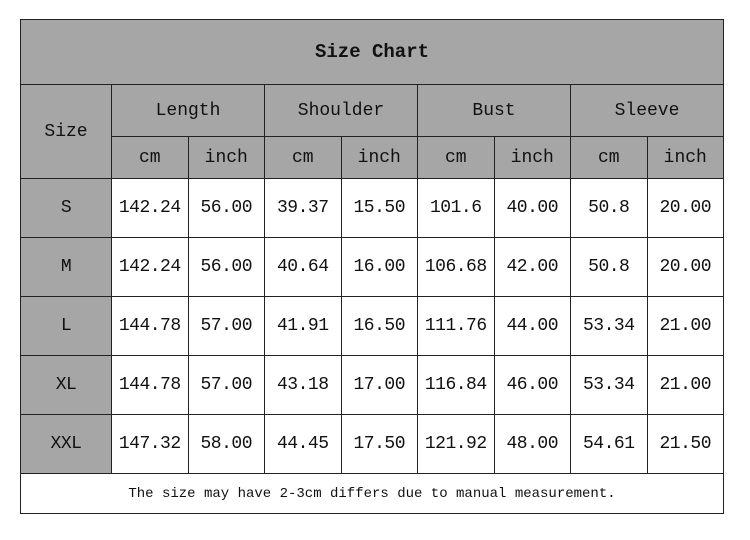  Describe the element at coordinates (532, 385) in the screenshot. I see `measurement-cell: 46.00` at that location.